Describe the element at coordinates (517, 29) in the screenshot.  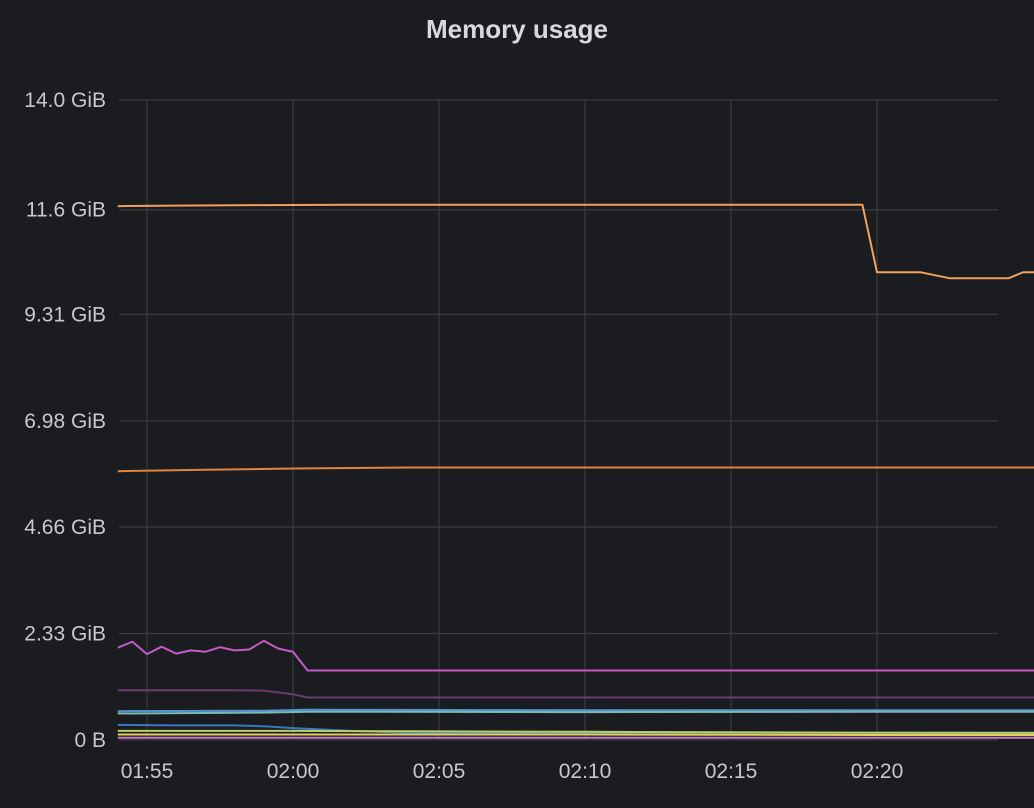
I see `chart-title: Memory usage` at that location.